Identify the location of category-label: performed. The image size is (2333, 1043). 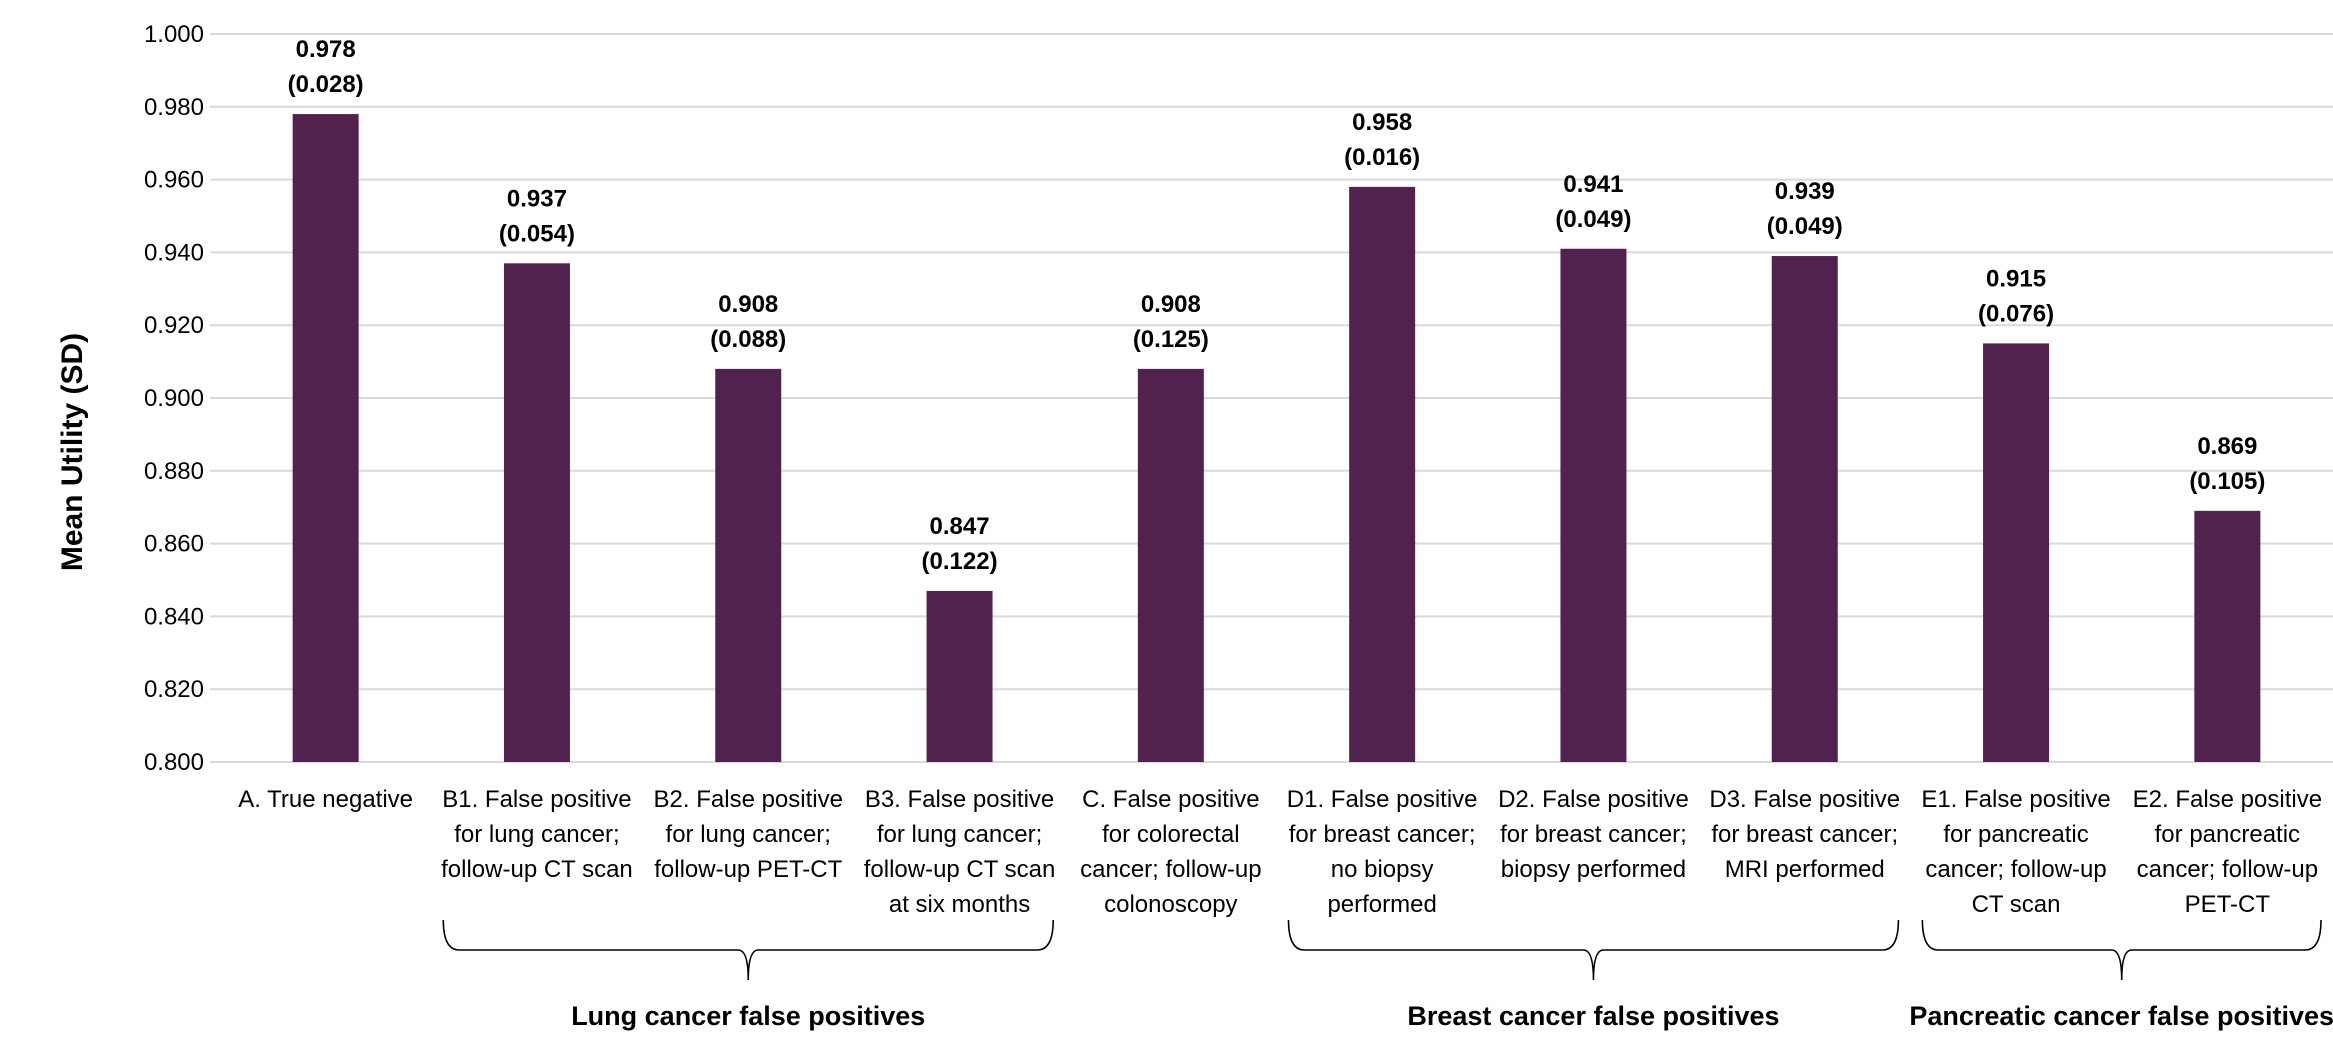
(1381, 904).